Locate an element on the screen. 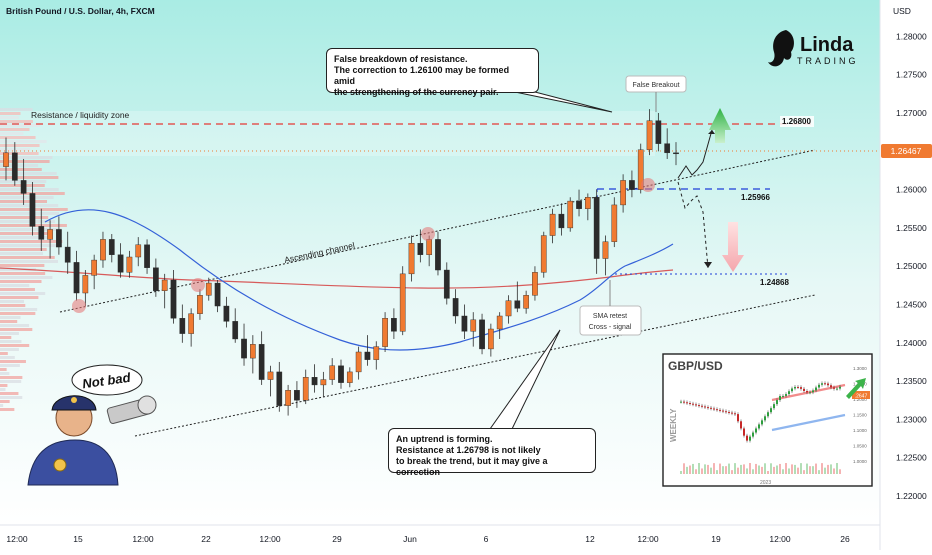  y-tick-label: 1.23500 is located at coordinates (911, 381).